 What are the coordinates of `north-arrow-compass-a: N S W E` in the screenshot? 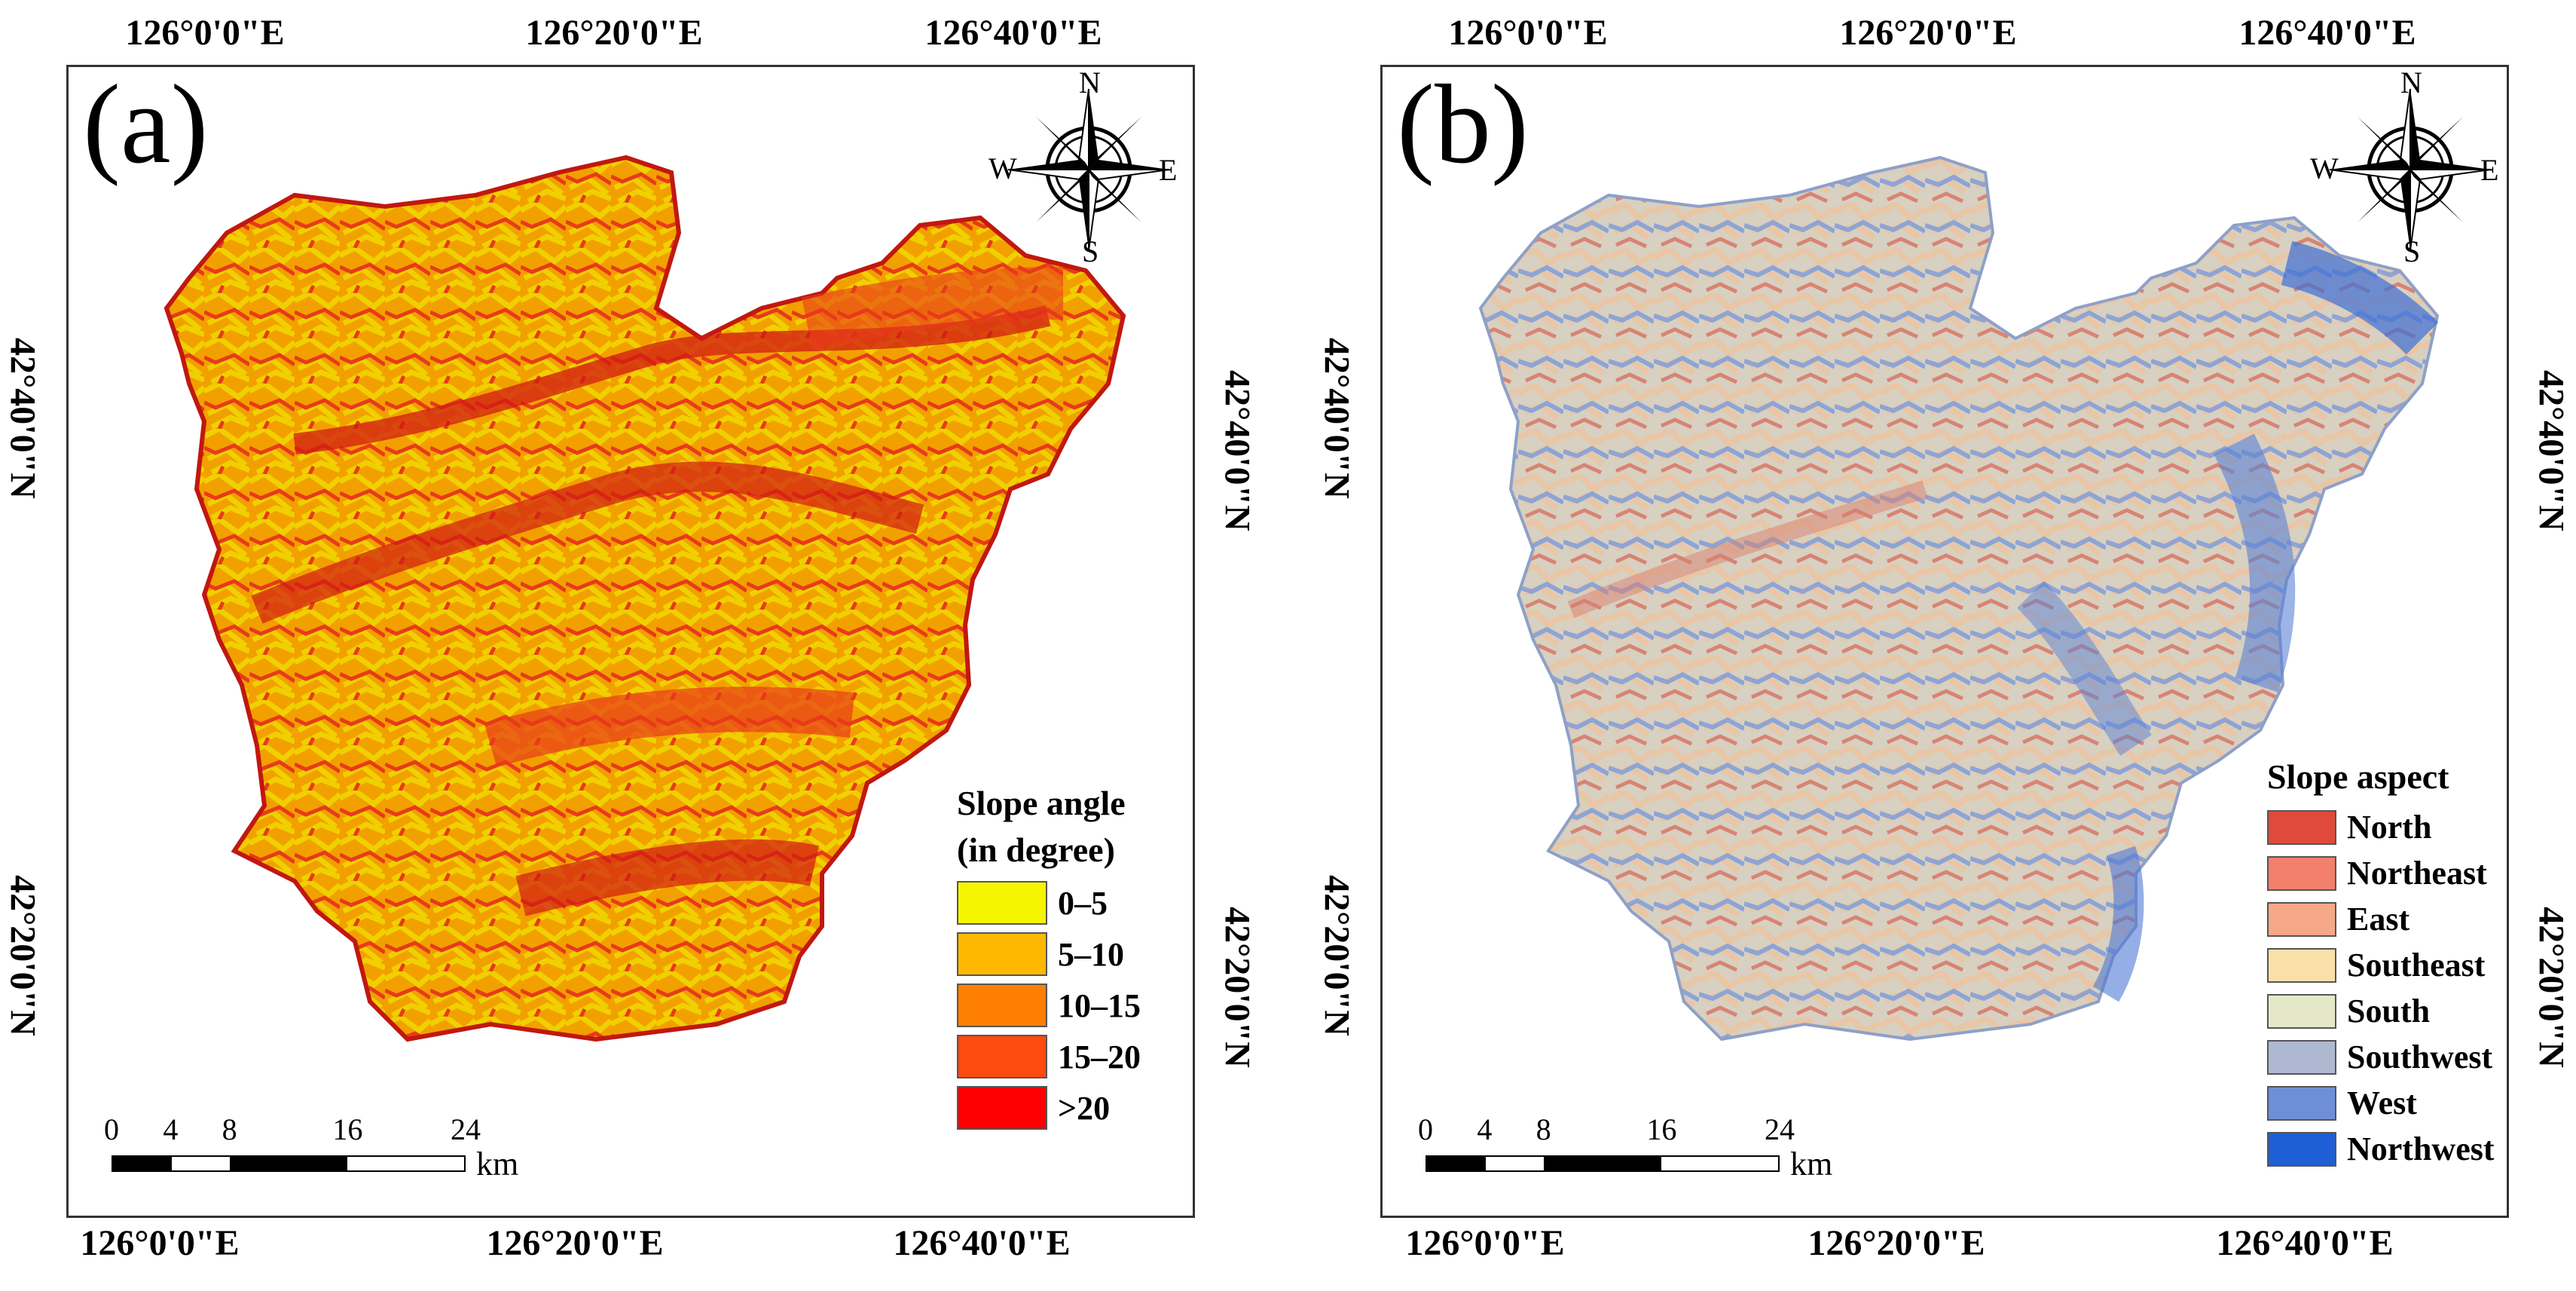 It's located at (1086, 167).